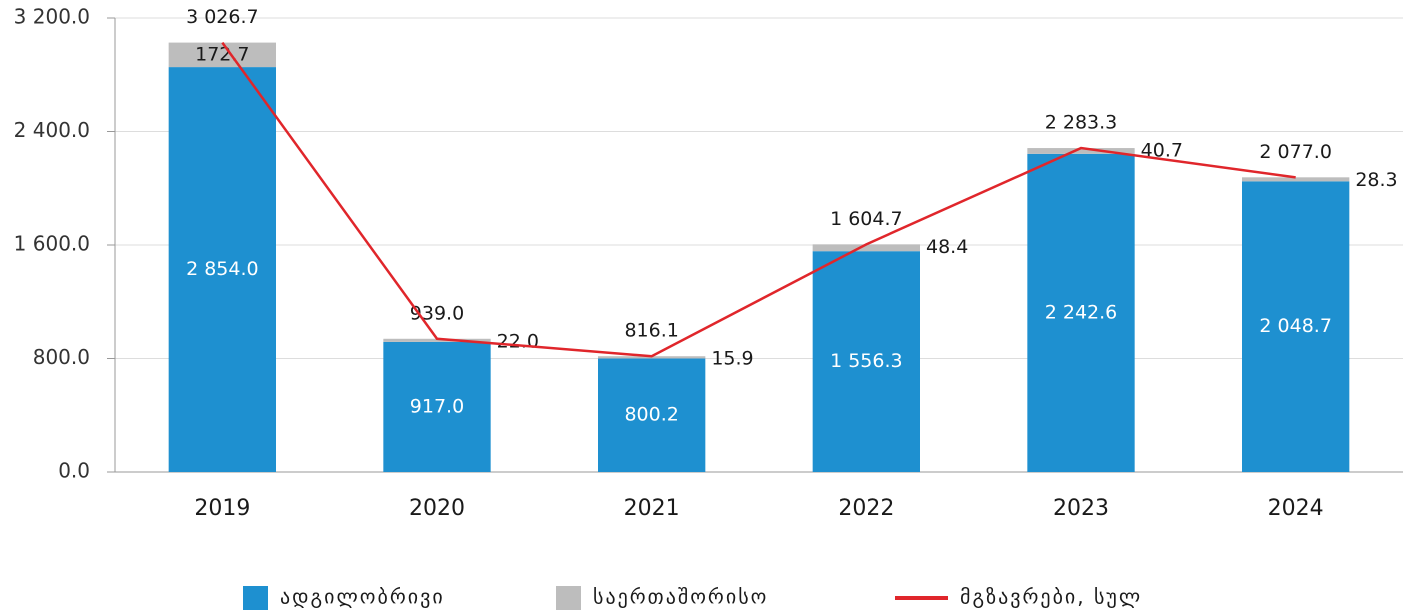 This screenshot has width=1413, height=616. What do you see at coordinates (1162, 151) in the screenshot?
I see `bar-label: 40.7` at bounding box center [1162, 151].